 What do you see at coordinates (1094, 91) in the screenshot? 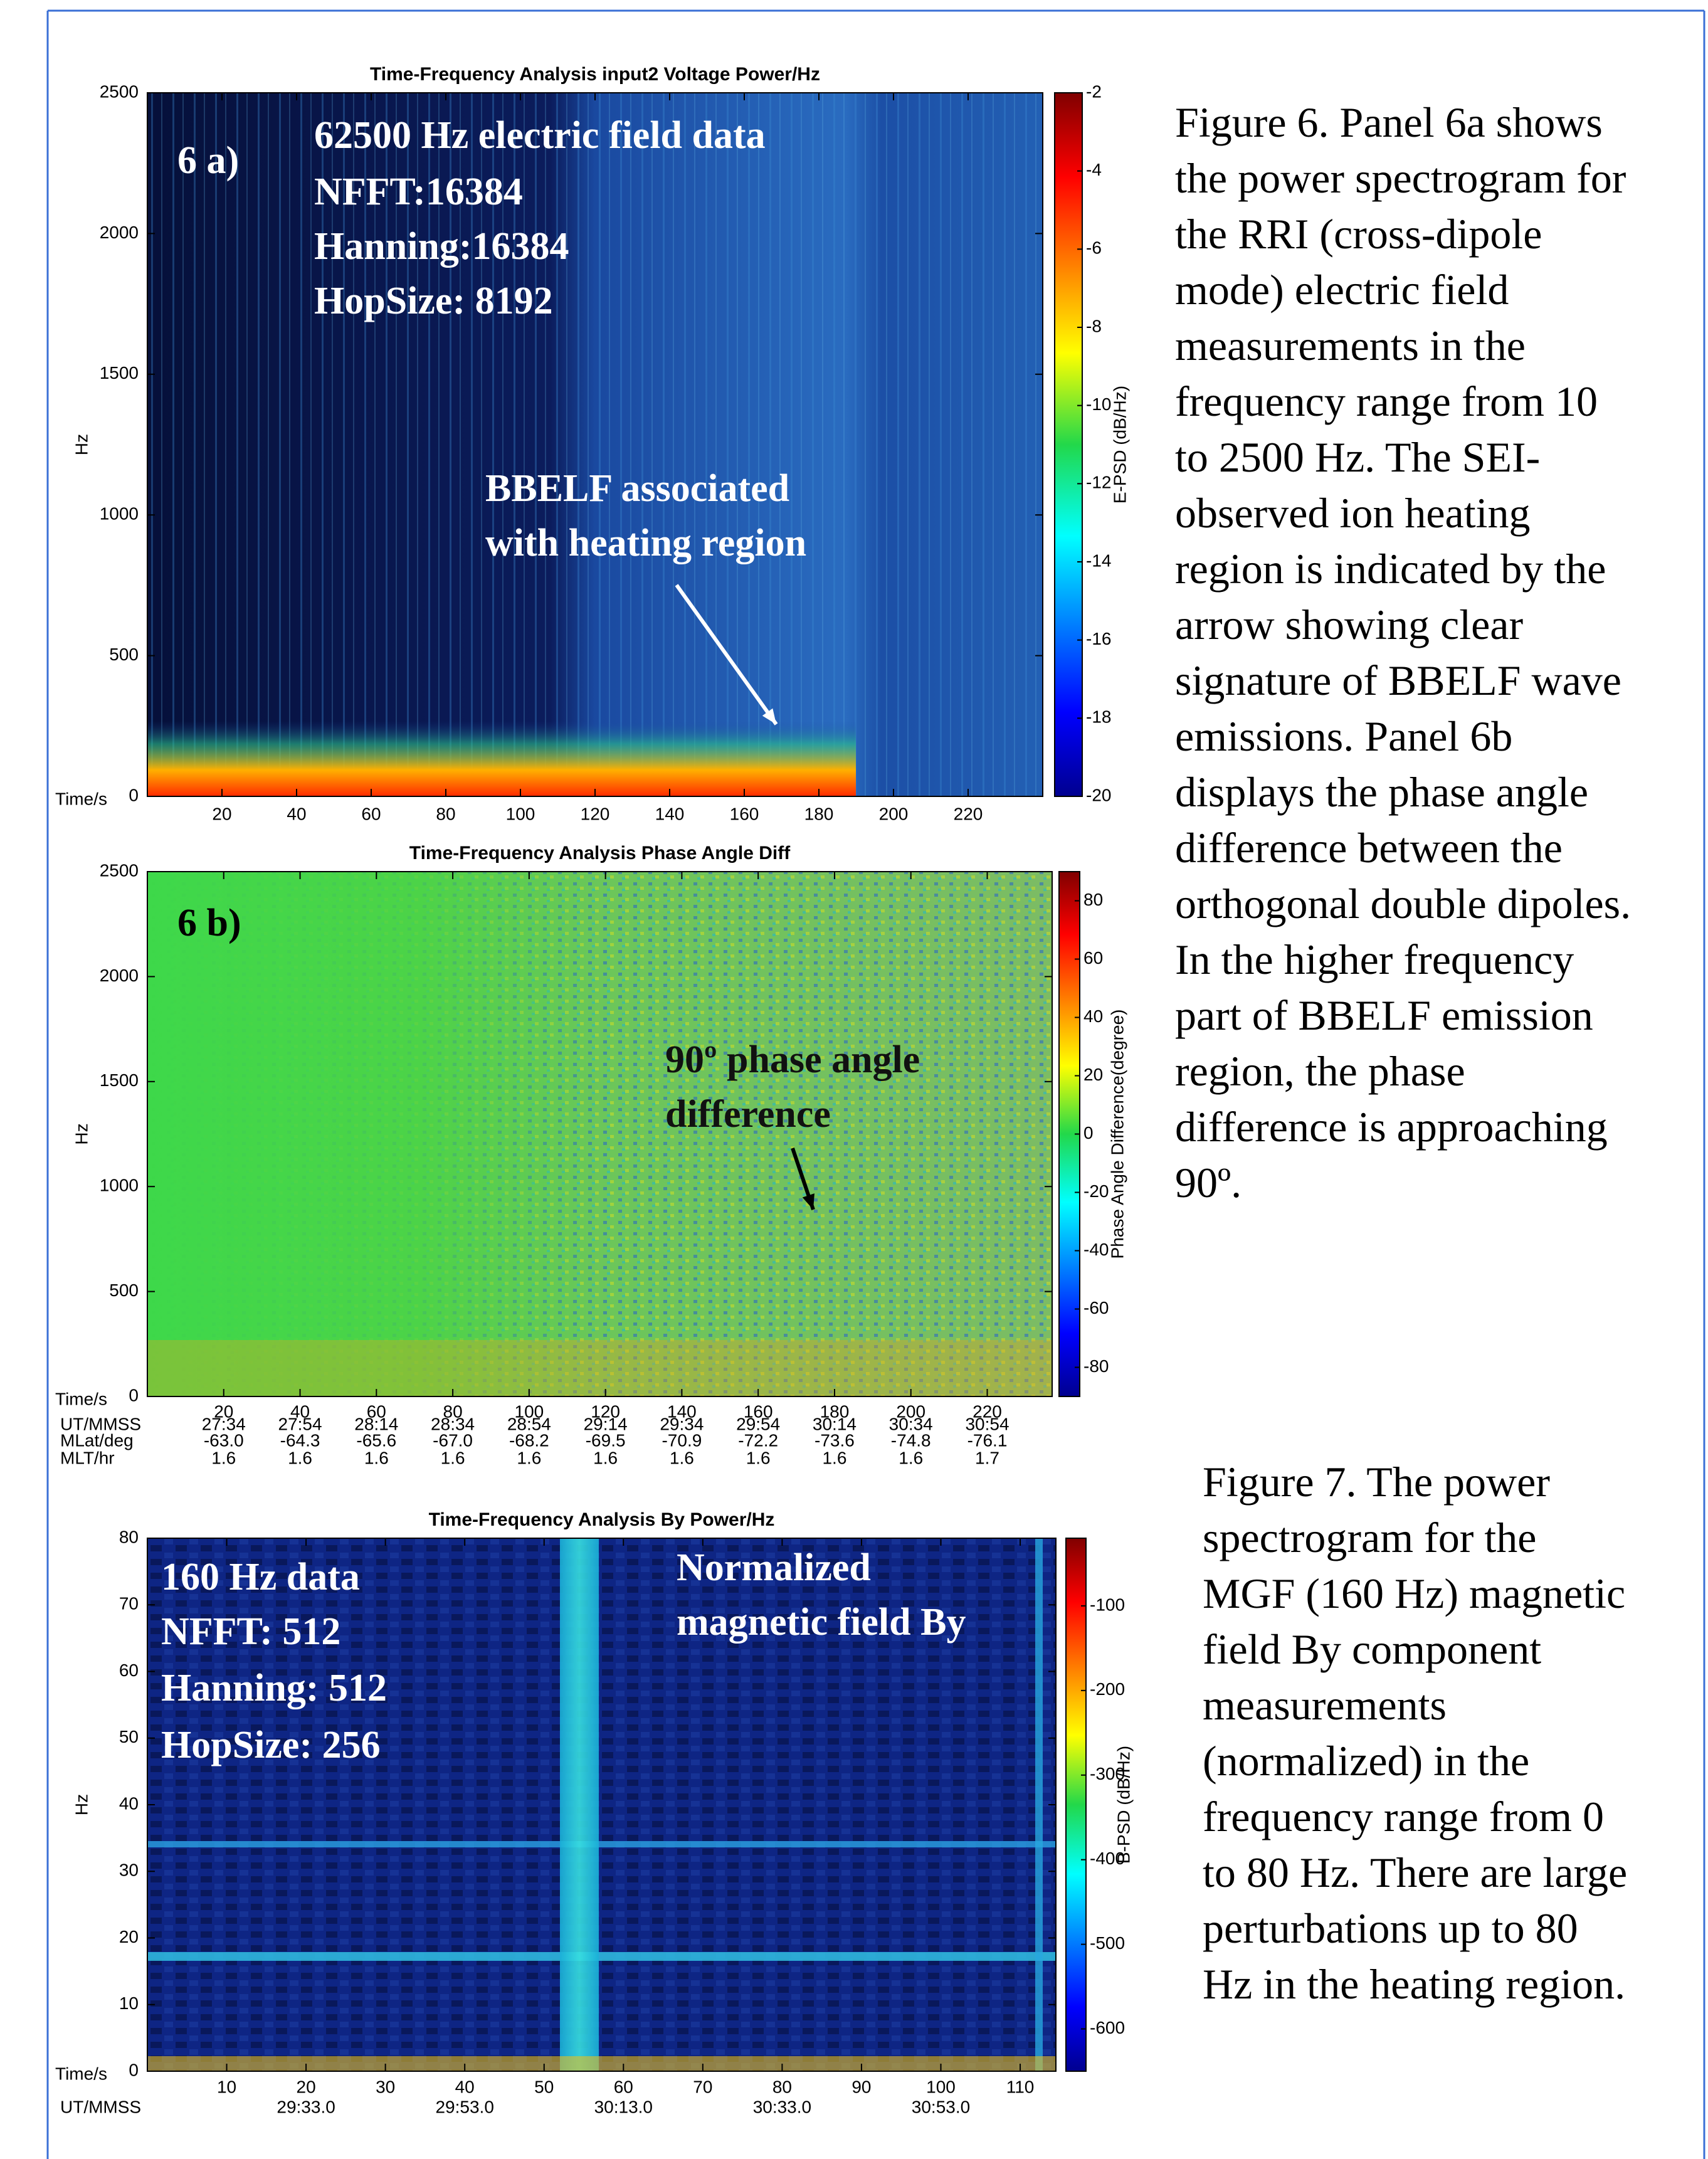
I see `colorbar-tick-label: -2` at bounding box center [1094, 91].